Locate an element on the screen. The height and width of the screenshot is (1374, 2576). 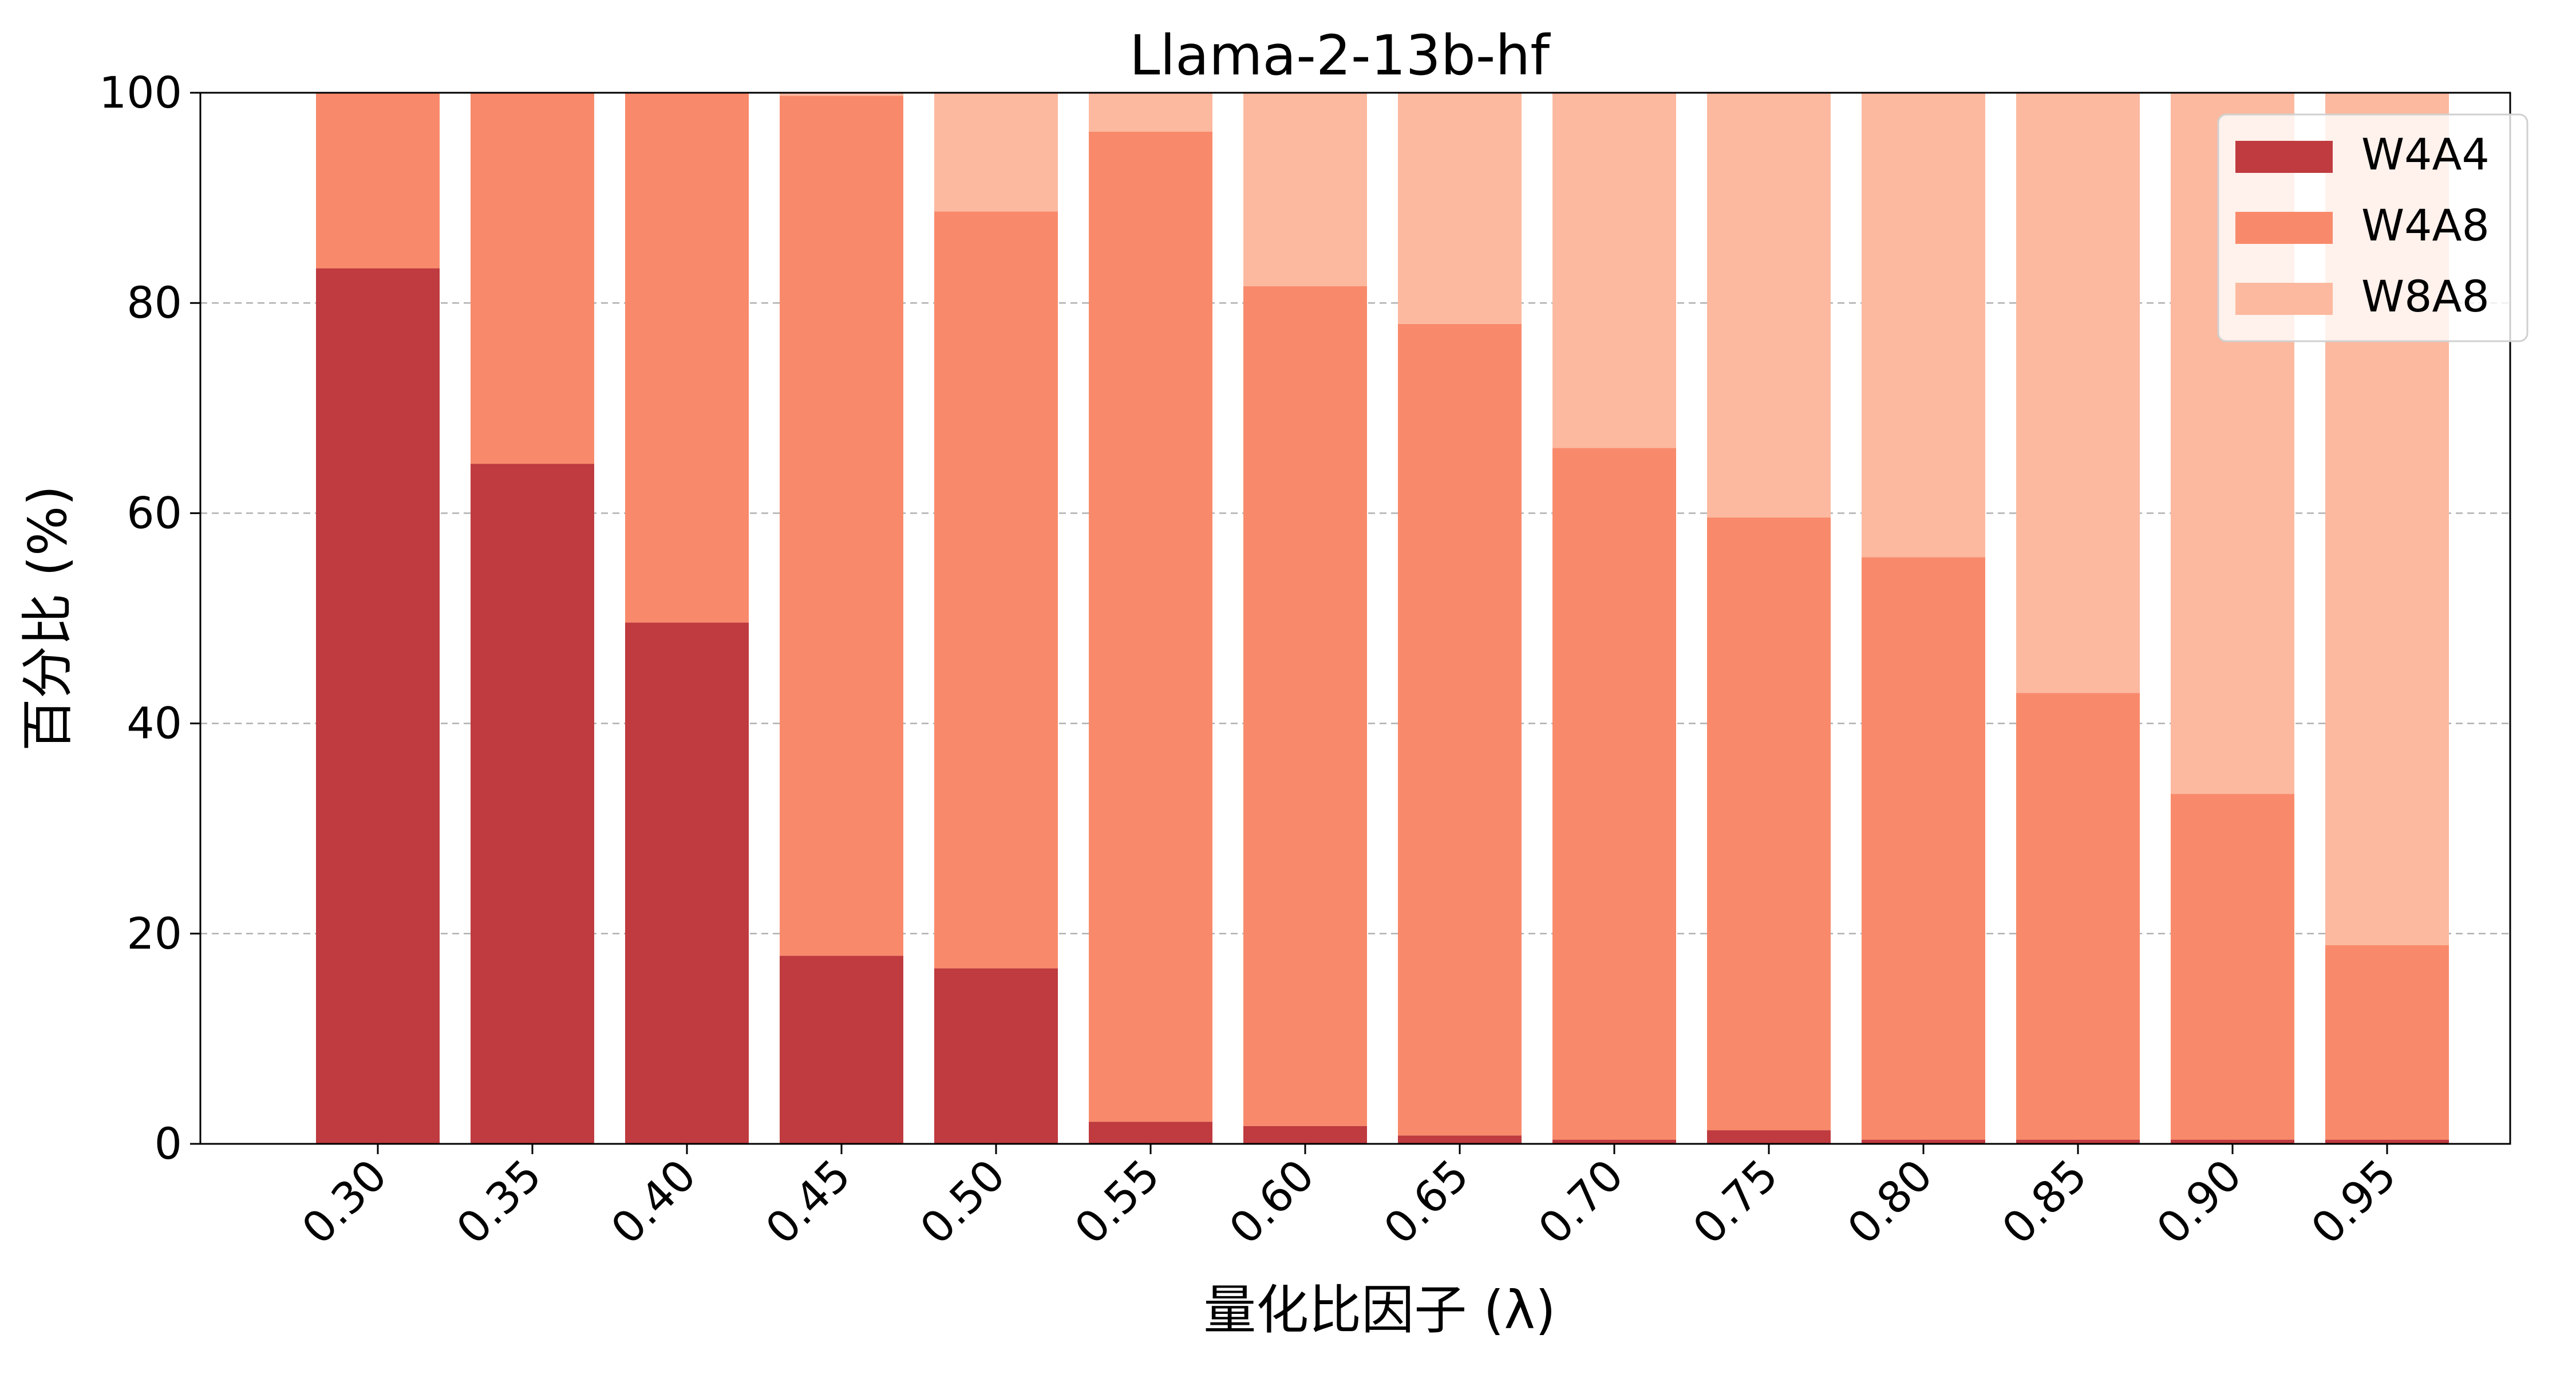
x-tick-label: 0.65 is located at coordinates (1426, 1202).